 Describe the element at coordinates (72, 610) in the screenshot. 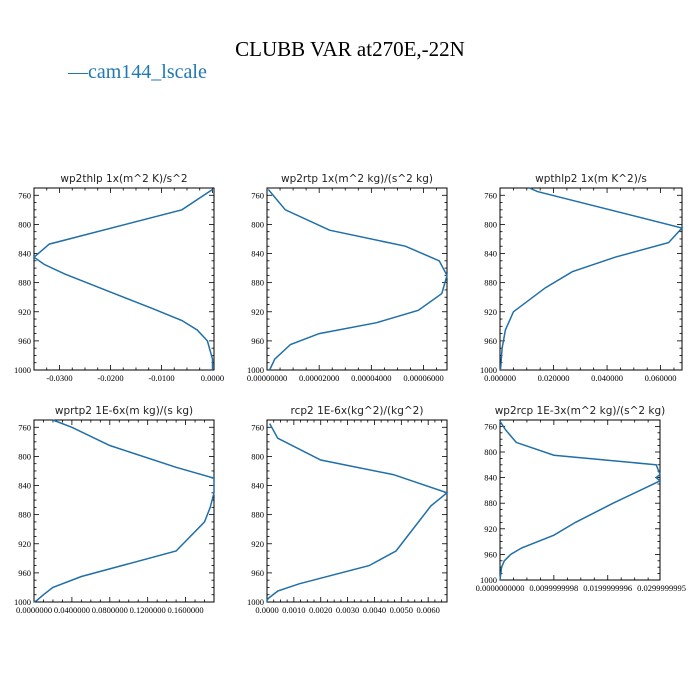

I see `x-tick-label: 0.0400000` at that location.